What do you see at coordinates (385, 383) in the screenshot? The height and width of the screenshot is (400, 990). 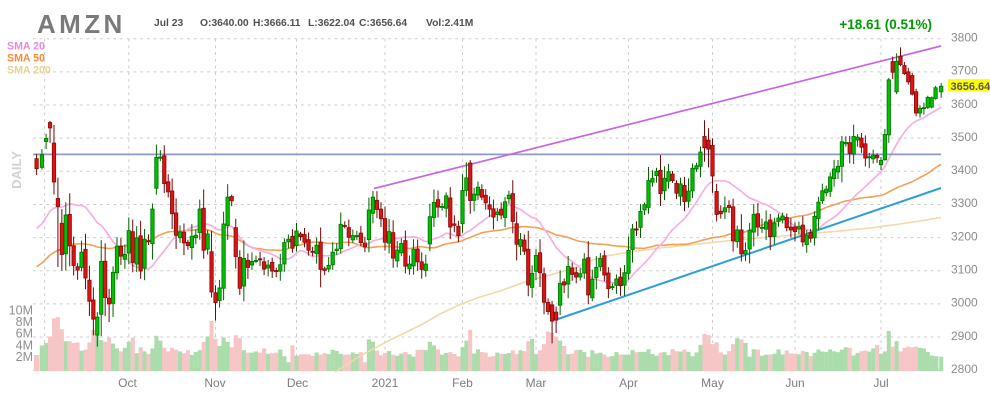 I see `svg-text: 2021` at bounding box center [385, 383].